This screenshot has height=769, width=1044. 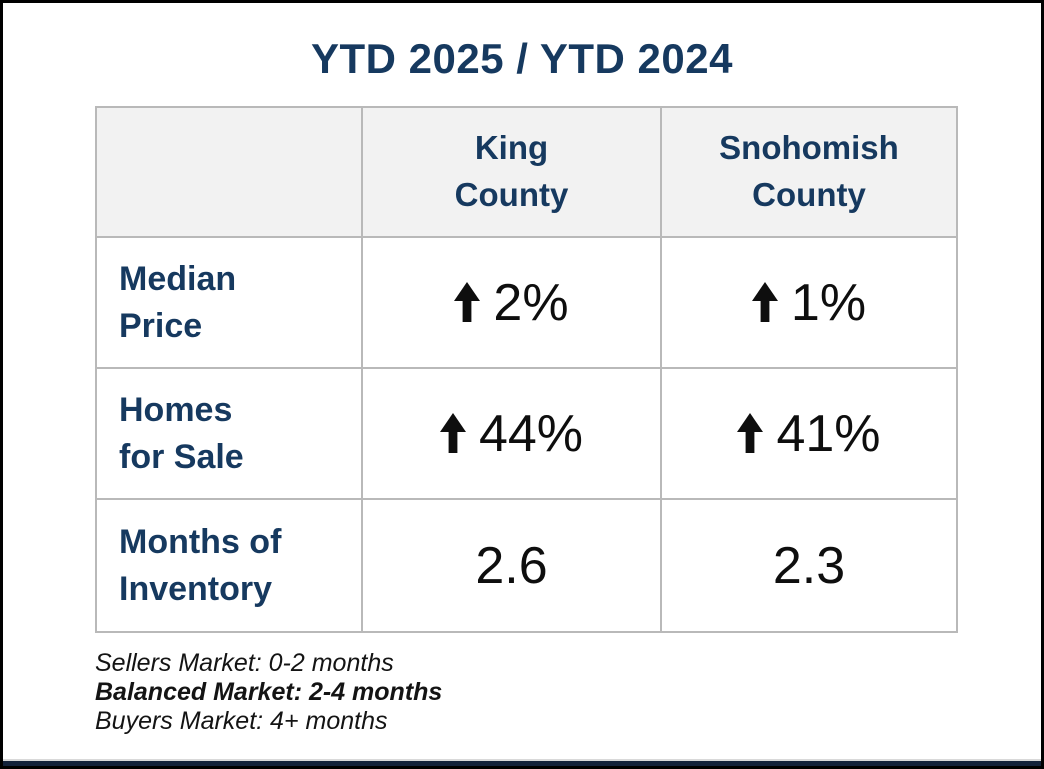 What do you see at coordinates (181, 456) in the screenshot?
I see `metric-line2: for Sale` at bounding box center [181, 456].